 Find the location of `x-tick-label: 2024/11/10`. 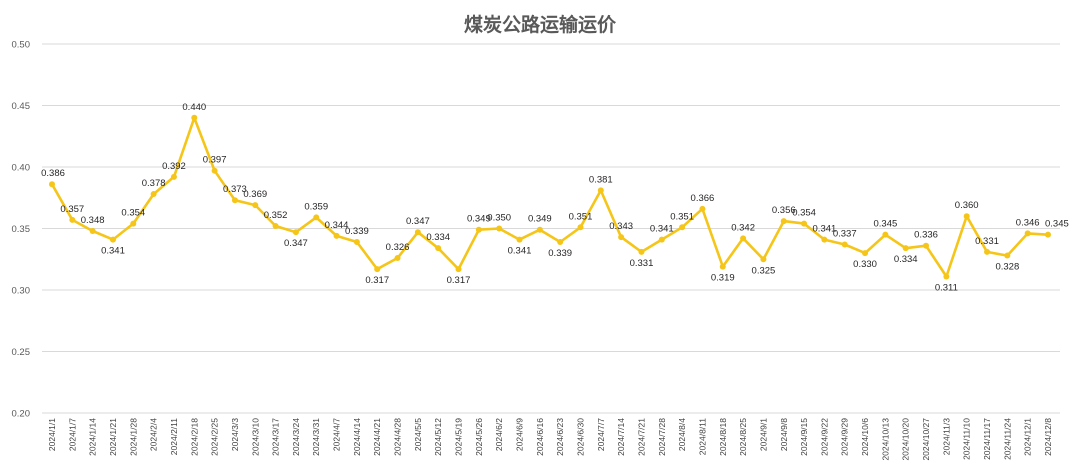

x-tick-label: 2024/11/10 is located at coordinates (967, 439).